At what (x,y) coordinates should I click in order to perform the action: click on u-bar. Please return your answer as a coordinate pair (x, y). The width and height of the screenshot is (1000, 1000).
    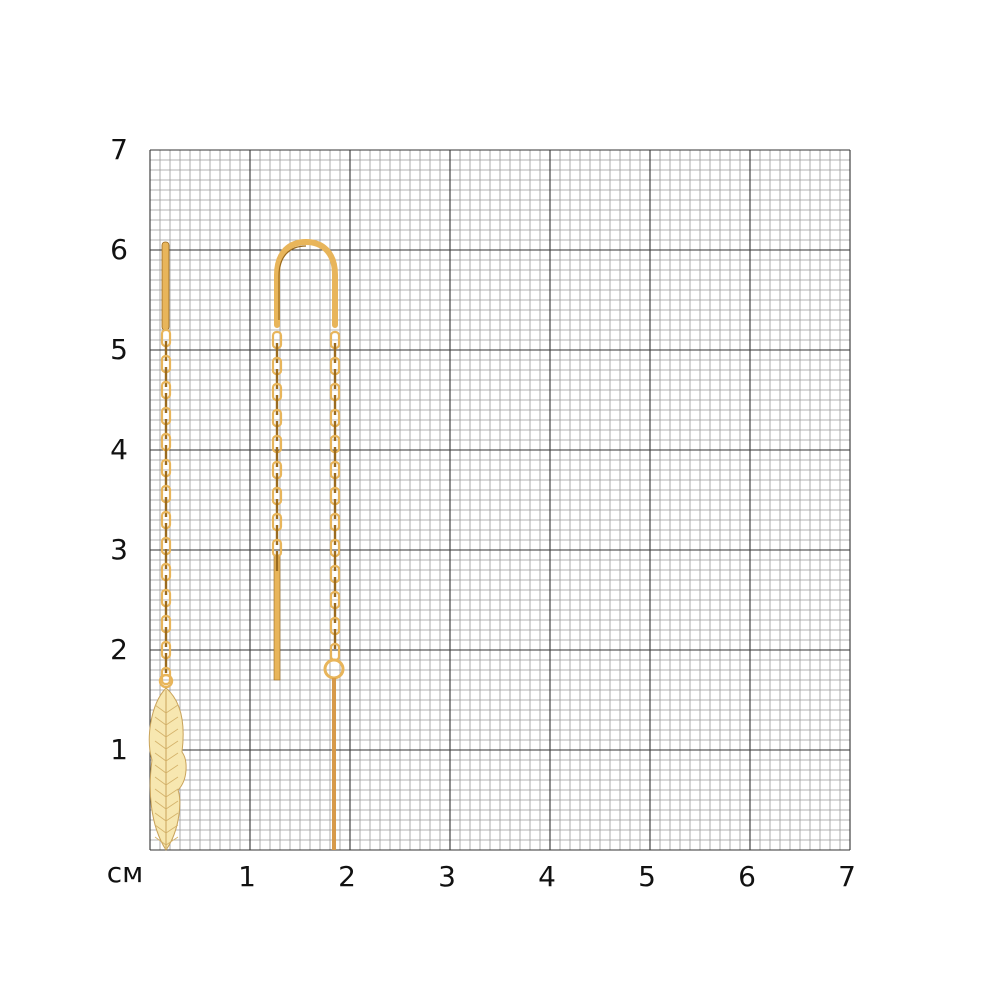
    Looking at the image, I should click on (306, 283).